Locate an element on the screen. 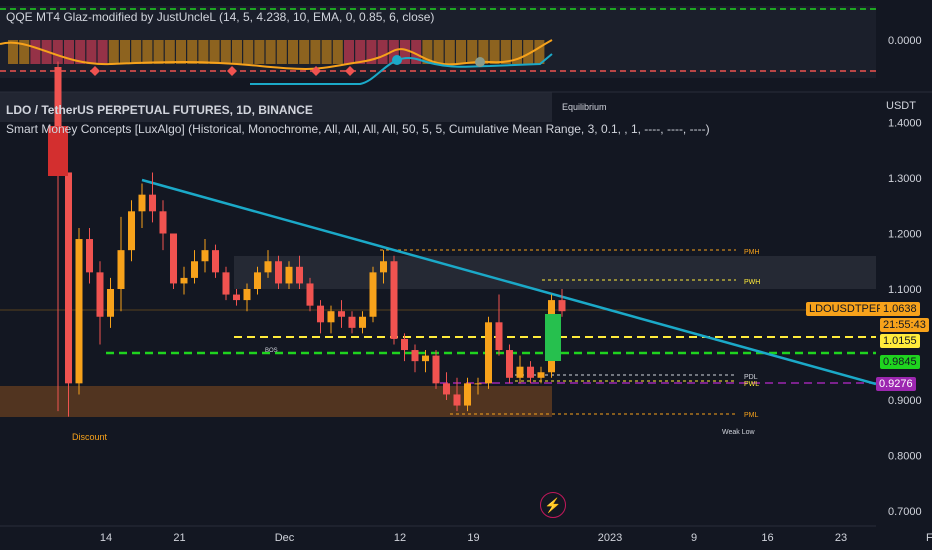 This screenshot has width=932, height=550. last-price-tag: 1.0638 is located at coordinates (900, 309).